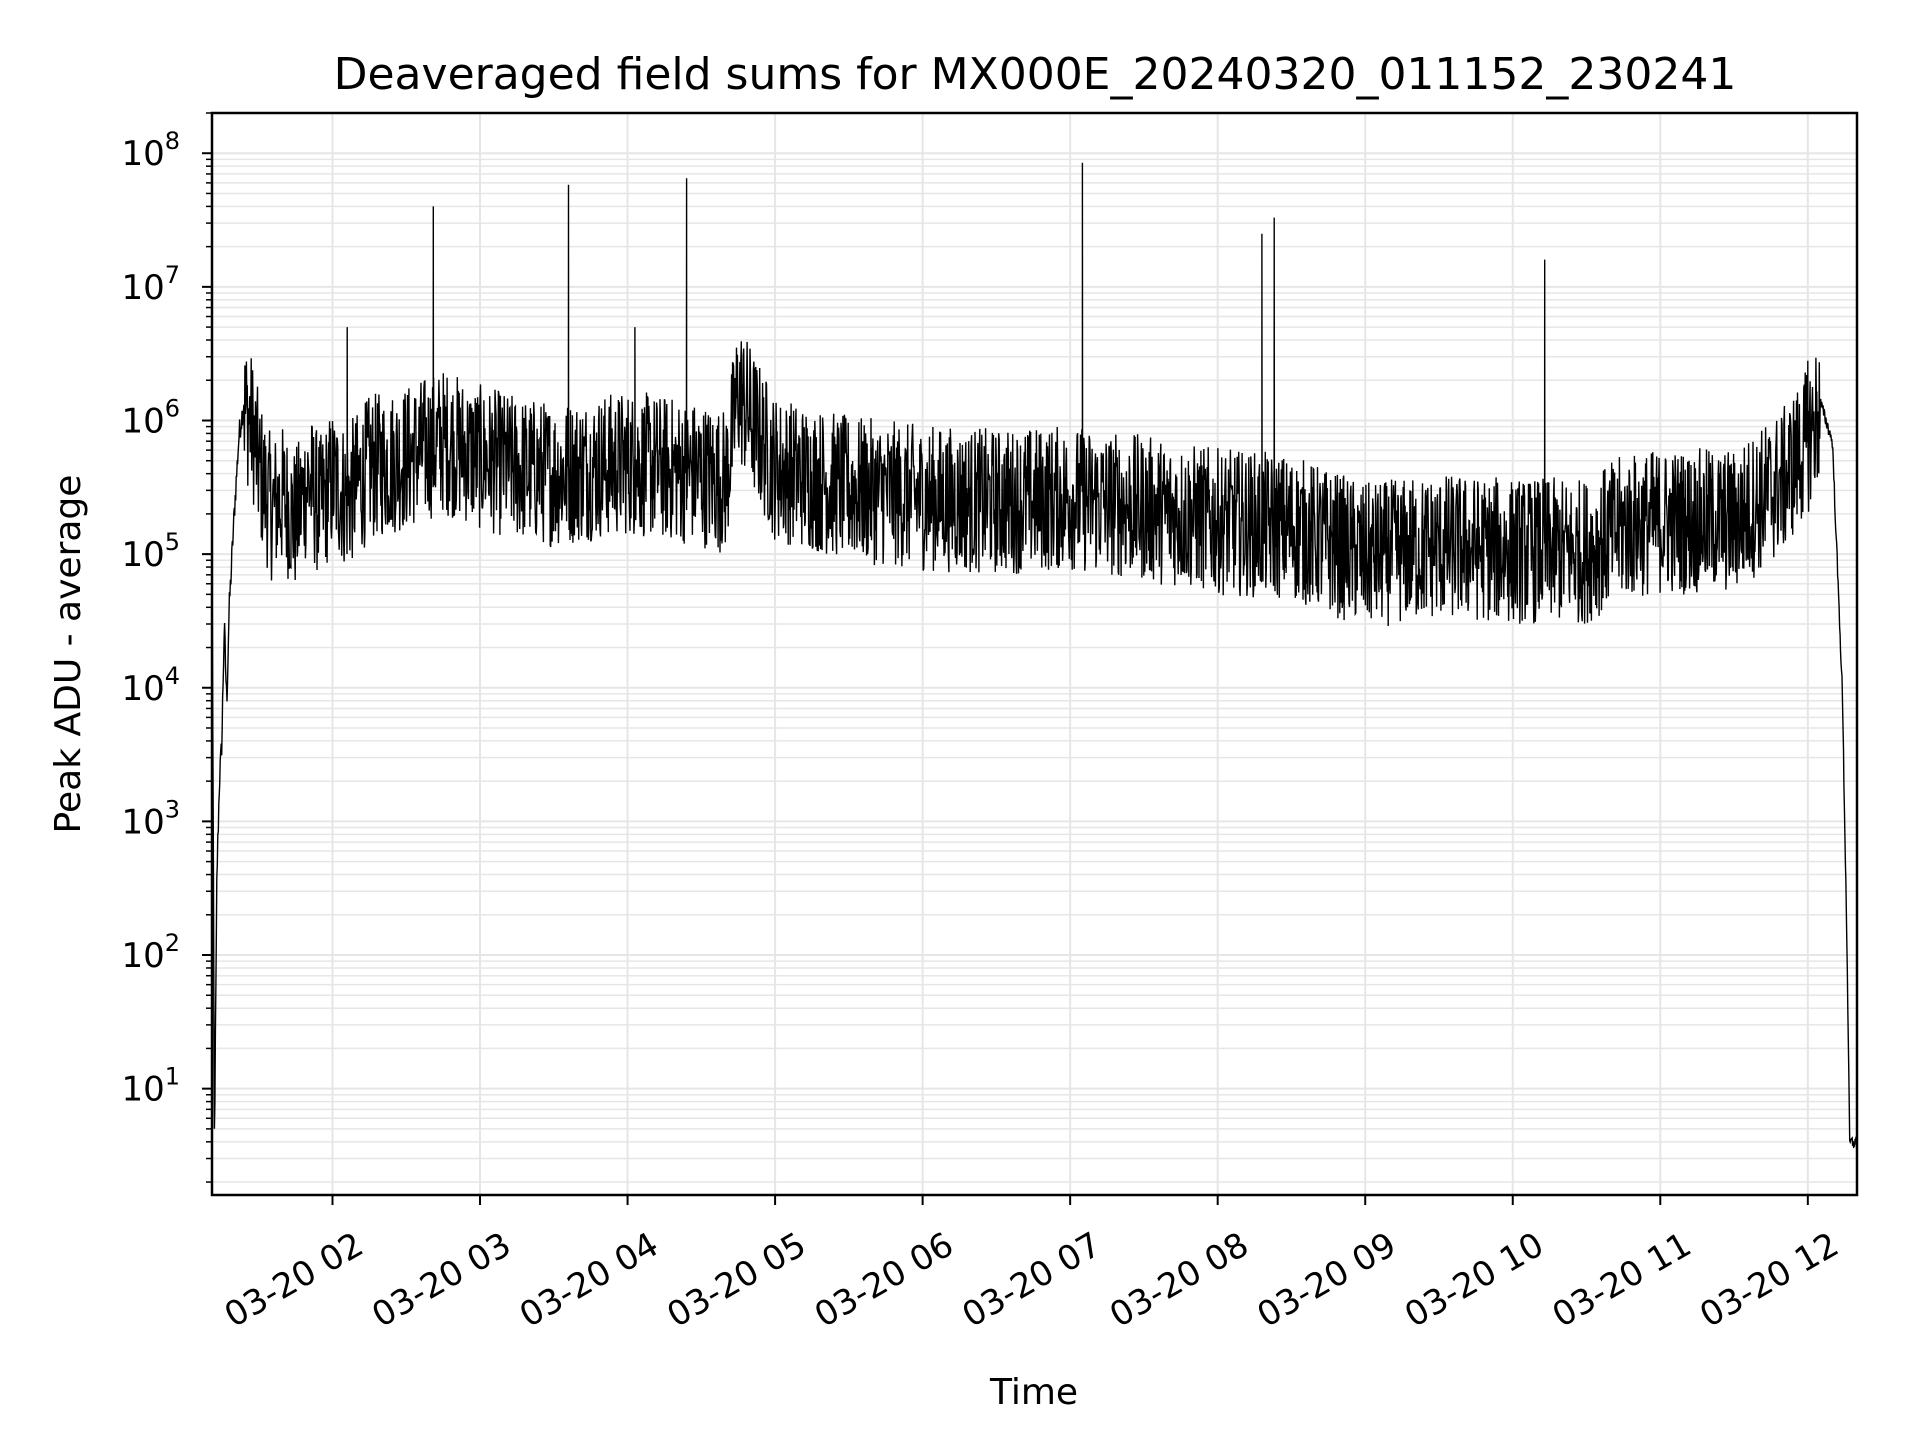 This screenshot has width=1920, height=1440. I want to click on y-tick-label: 10², so click(150, 952).